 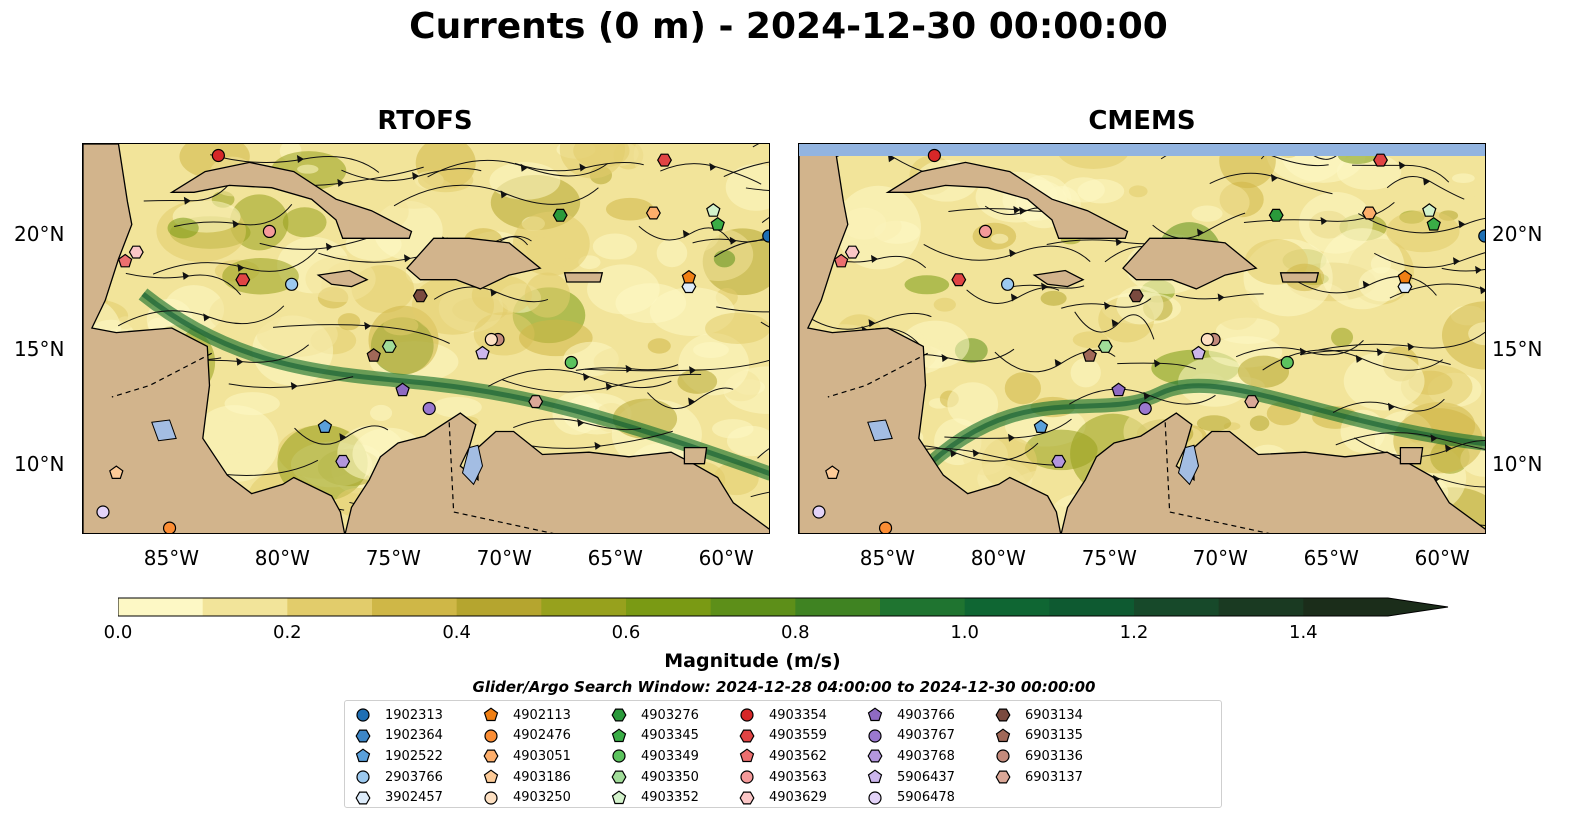 I want to click on colorbar-tick-label: 0.0, so click(x=118, y=632).